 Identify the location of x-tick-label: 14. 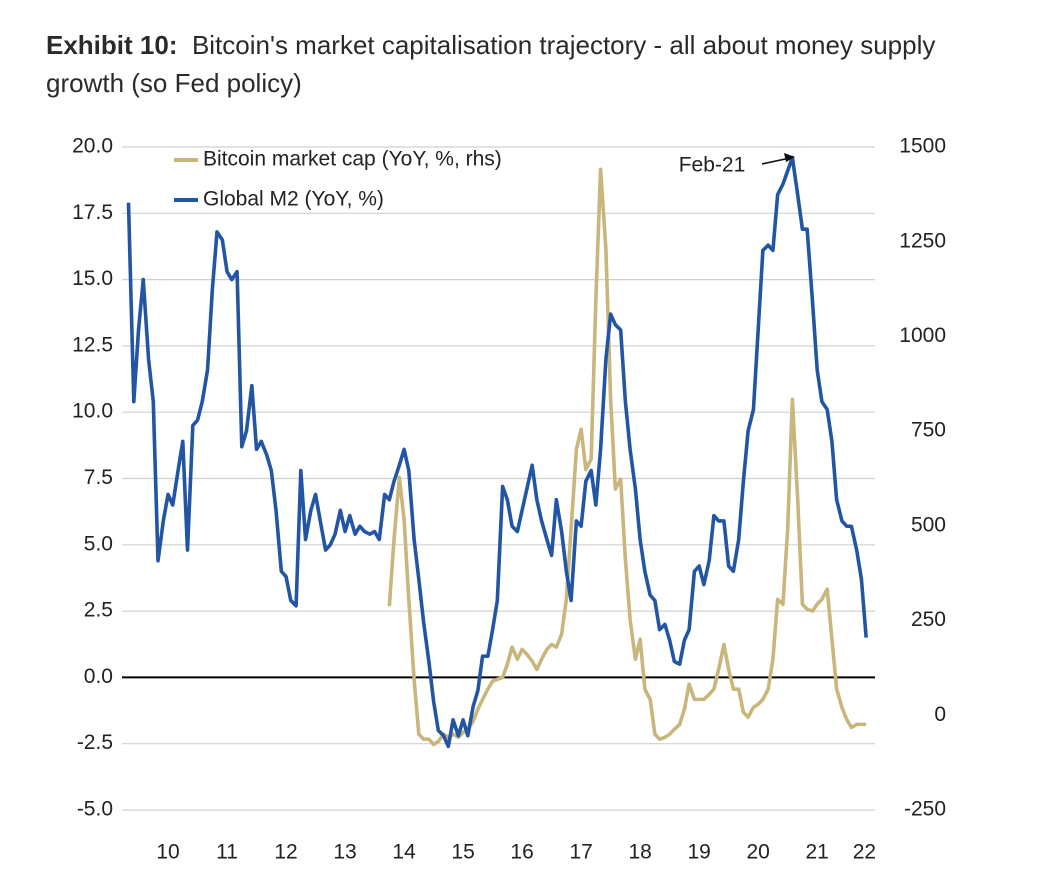
(404, 852).